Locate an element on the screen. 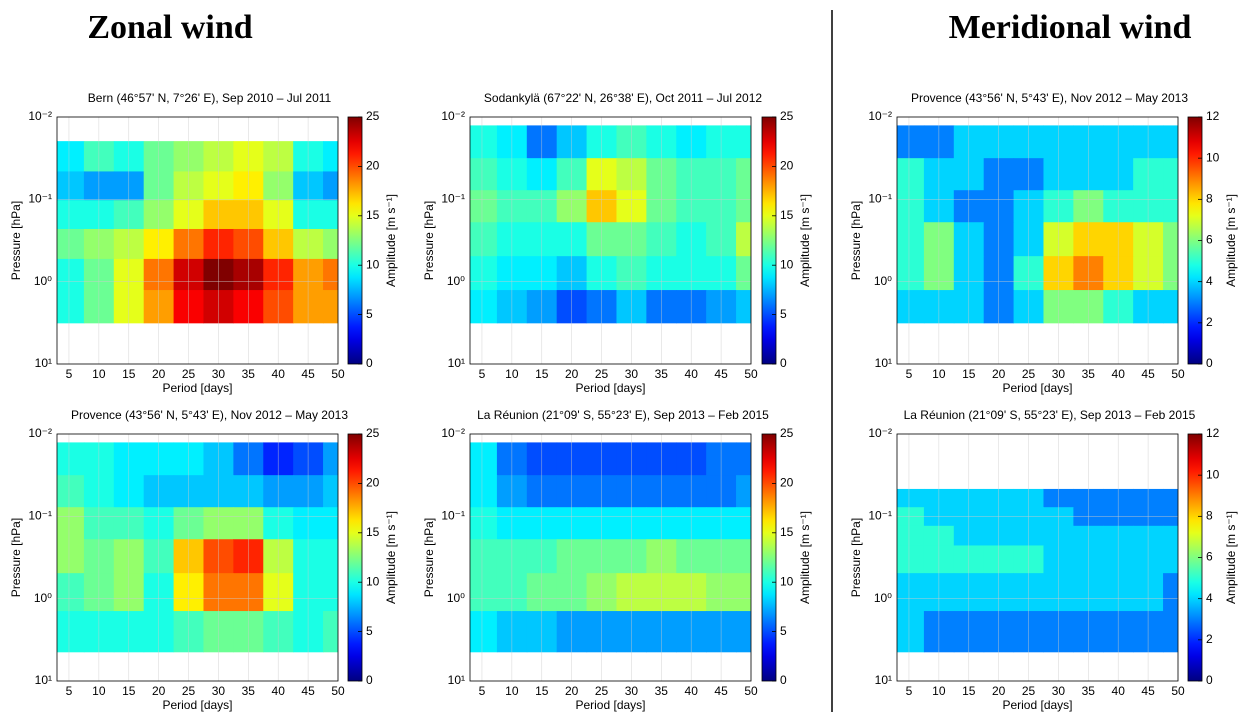  colorbar-tick-label: 15 is located at coordinates (787, 532).